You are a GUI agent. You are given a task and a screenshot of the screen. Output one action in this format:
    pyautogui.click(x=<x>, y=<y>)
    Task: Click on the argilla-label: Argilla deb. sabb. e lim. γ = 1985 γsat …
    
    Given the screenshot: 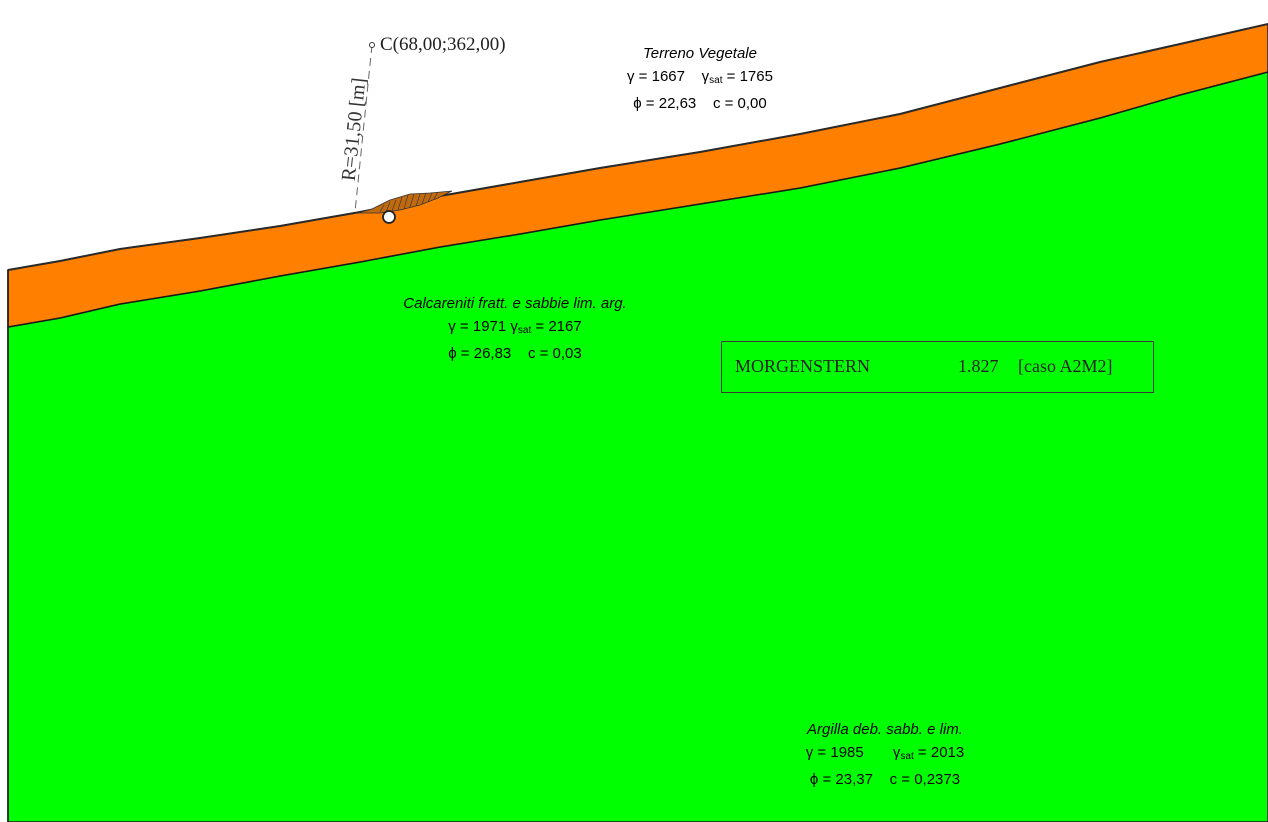 What is the action you would take?
    pyautogui.click(x=885, y=754)
    